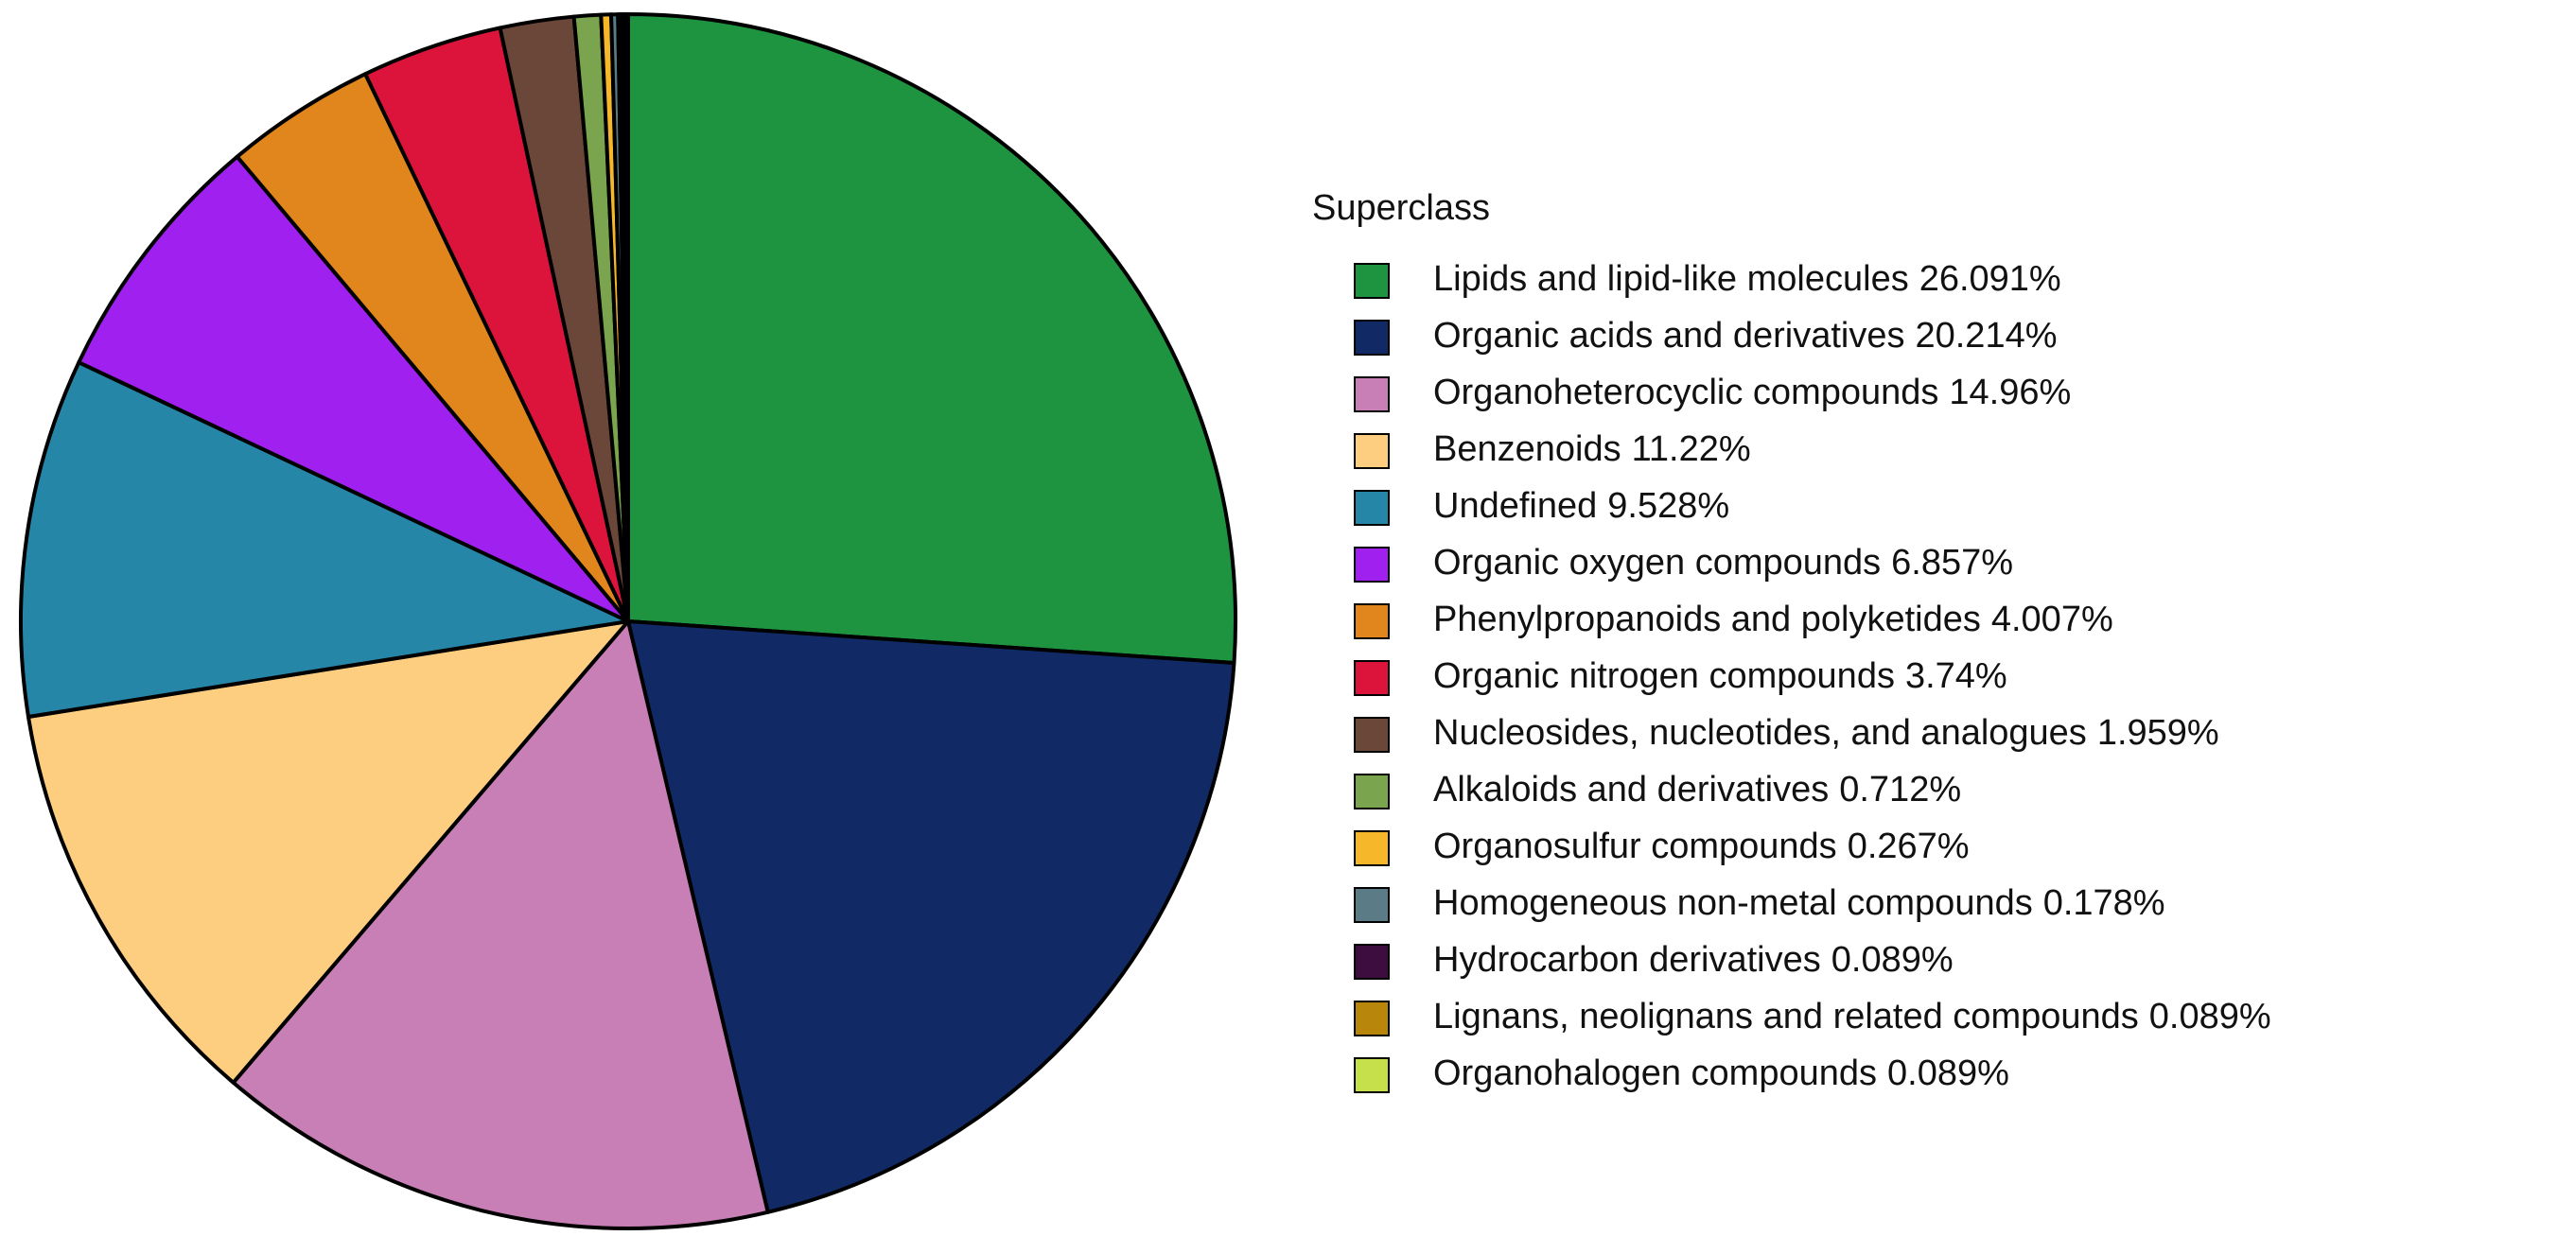 Image resolution: width=2576 pixels, height=1236 pixels. Describe the element at coordinates (1627, 960) in the screenshot. I see `legend-category: Hydrocarbon derivatives` at that location.